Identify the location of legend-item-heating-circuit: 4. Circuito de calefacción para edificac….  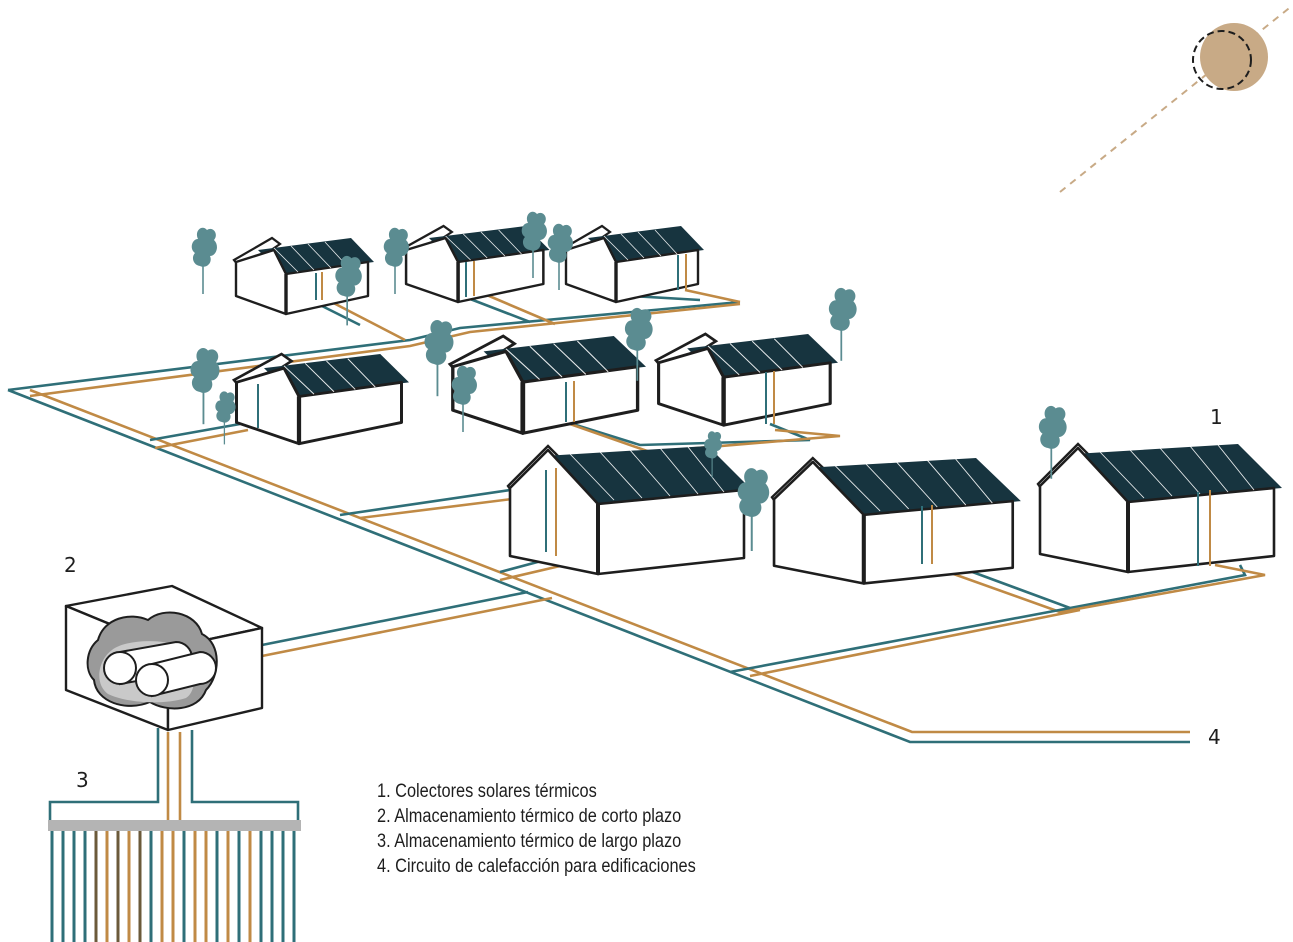
(536, 866).